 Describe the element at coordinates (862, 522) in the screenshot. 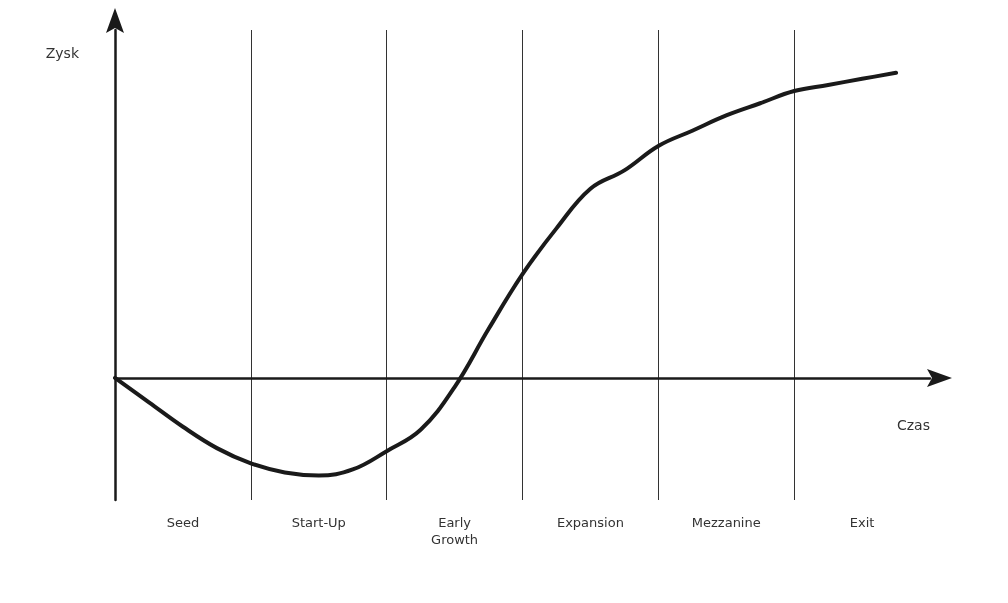

I see `x-tick-label: Exit` at that location.